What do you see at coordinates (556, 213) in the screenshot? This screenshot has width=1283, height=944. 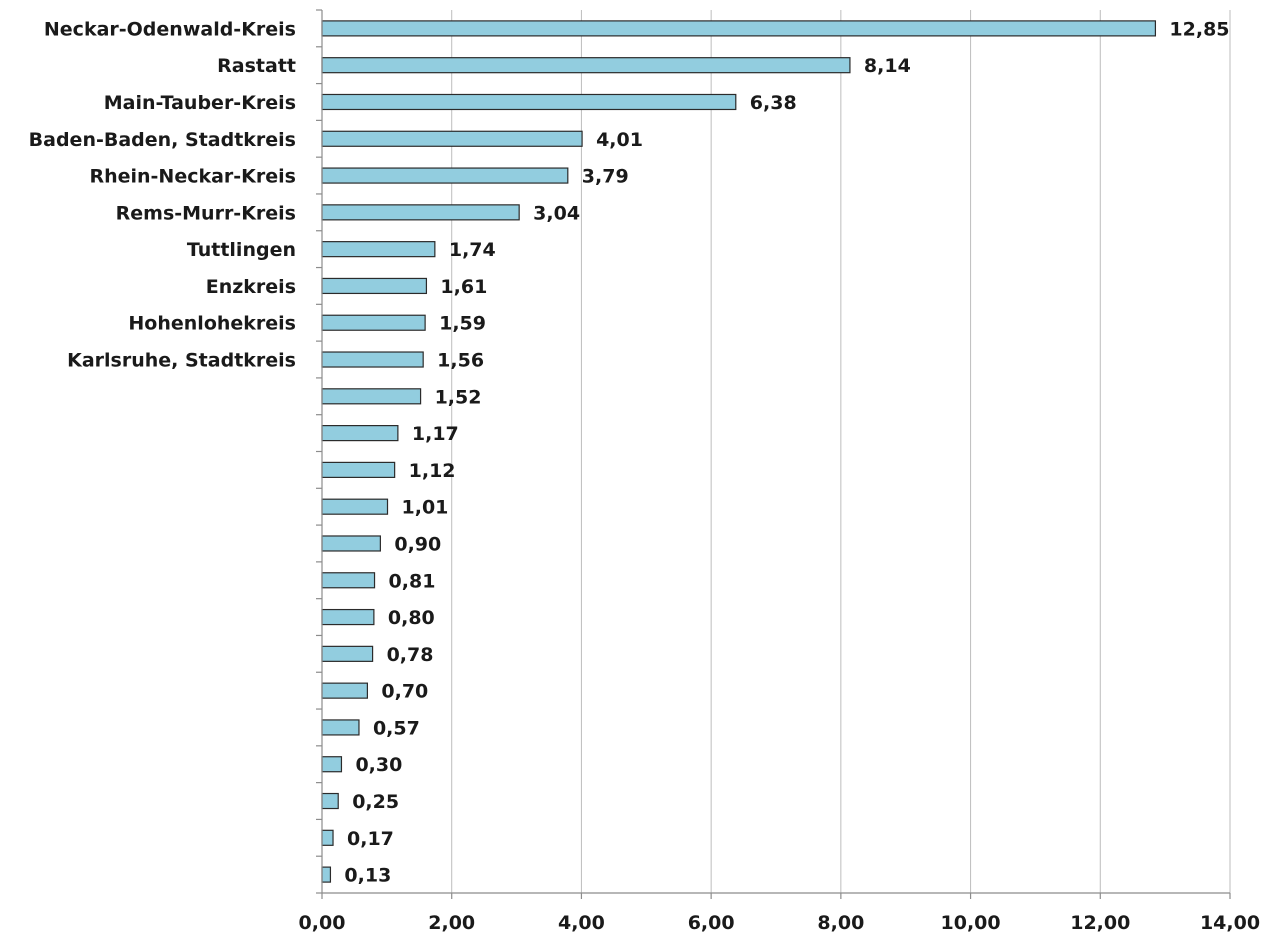 I see `data-label: 3,04` at bounding box center [556, 213].